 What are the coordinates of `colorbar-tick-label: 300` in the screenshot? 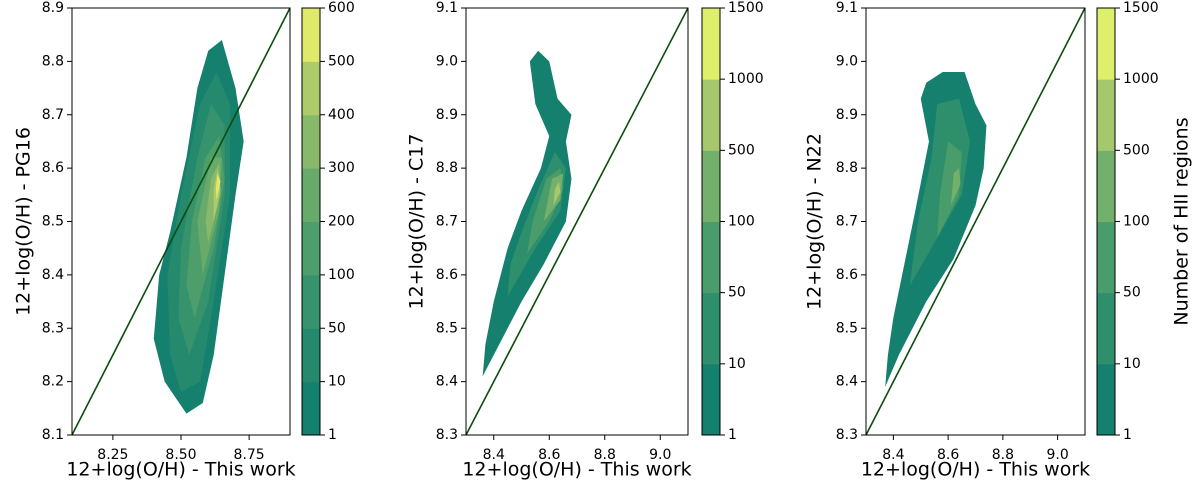 It's located at (341, 168).